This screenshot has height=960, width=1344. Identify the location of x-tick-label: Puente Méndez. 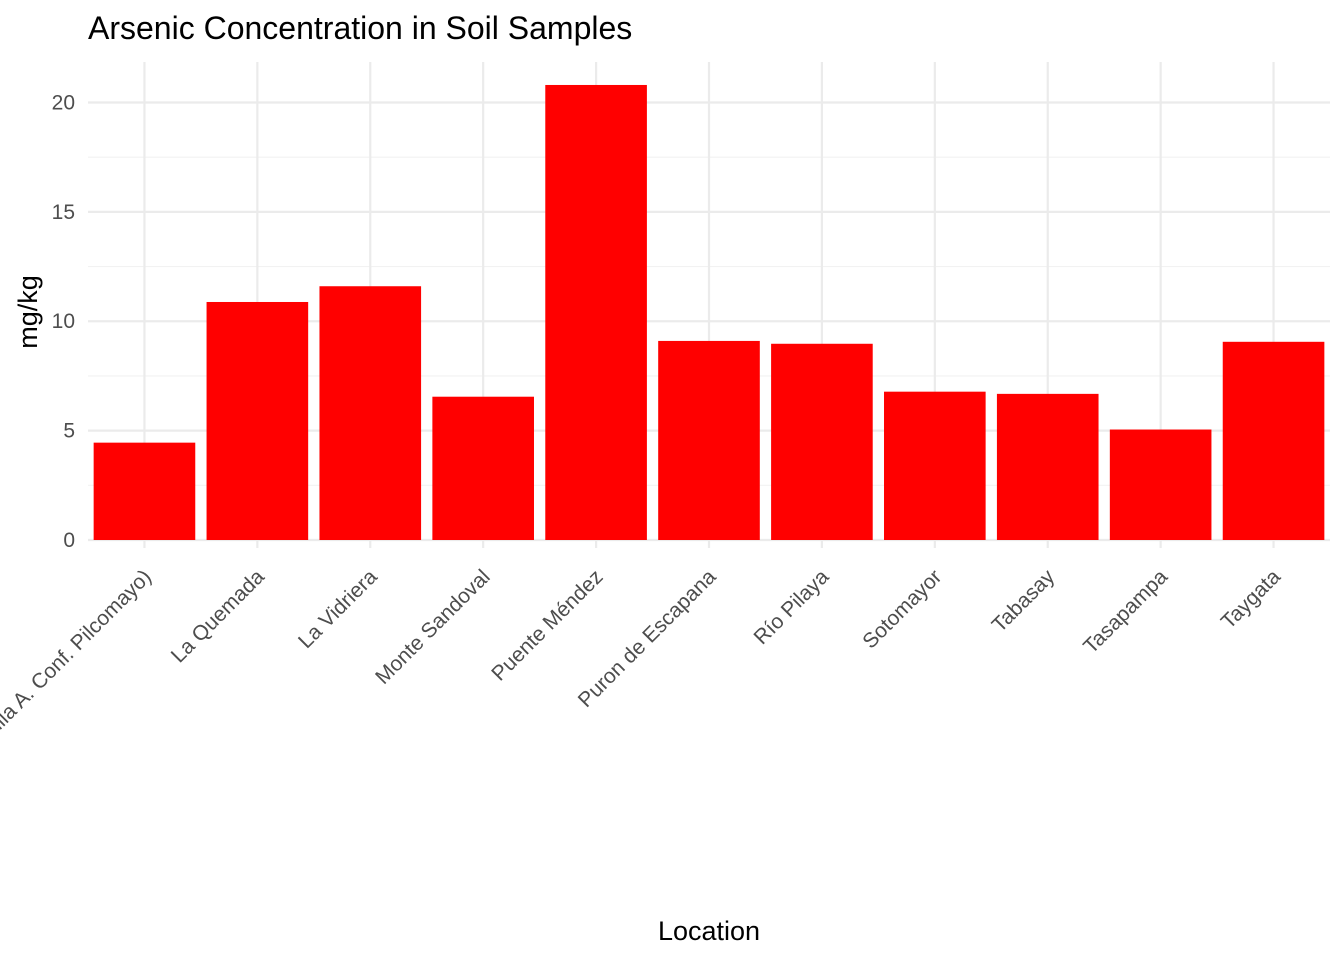
(547, 625).